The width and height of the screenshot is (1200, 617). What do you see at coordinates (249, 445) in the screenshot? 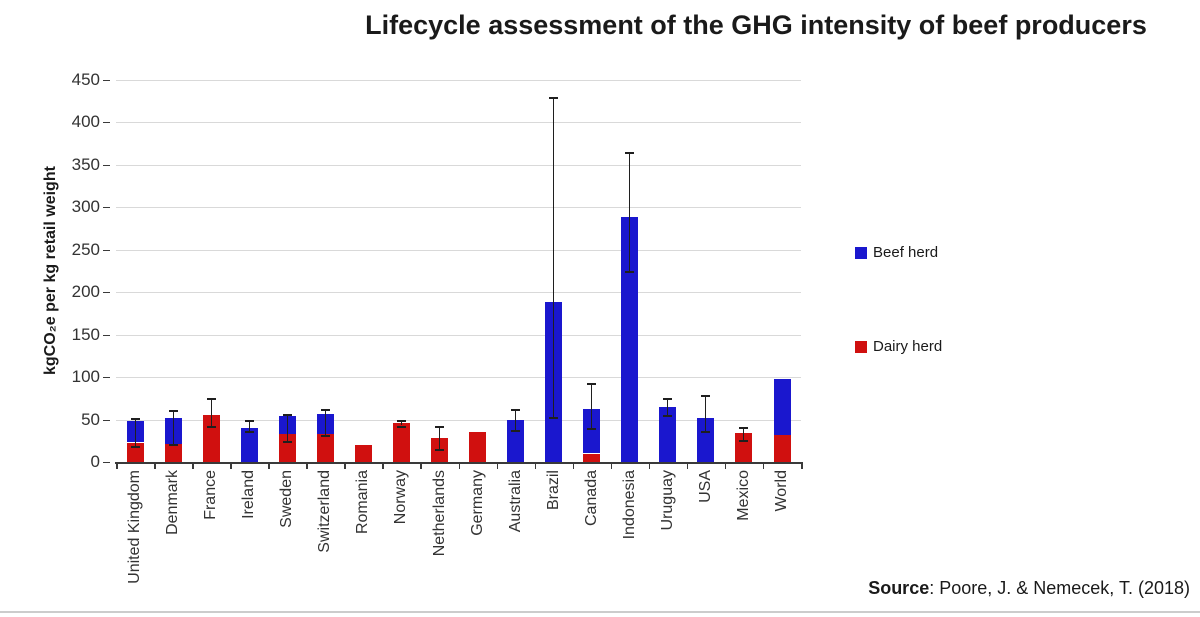
I see `bar-segment-beef-herd-ireland` at bounding box center [249, 445].